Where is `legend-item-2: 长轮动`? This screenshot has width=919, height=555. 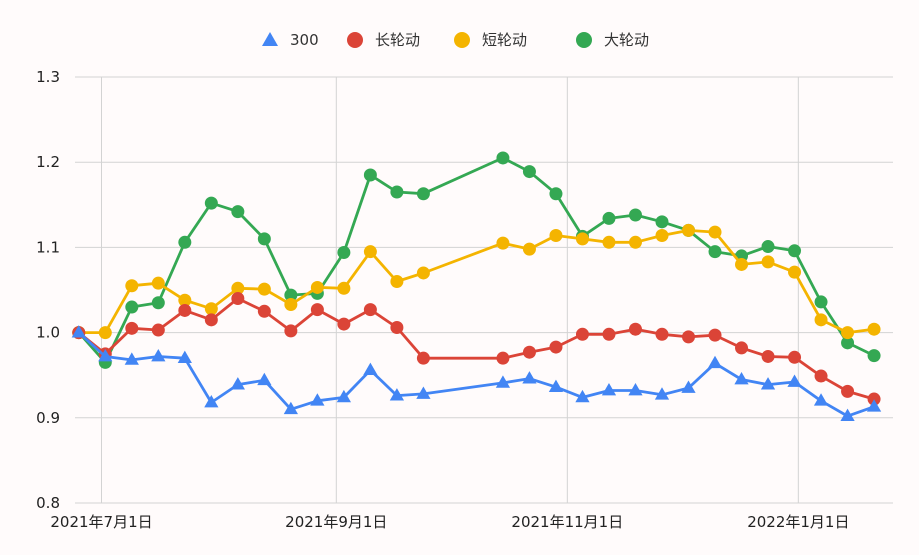
legend-item-2: 长轮动 is located at coordinates (383, 40).